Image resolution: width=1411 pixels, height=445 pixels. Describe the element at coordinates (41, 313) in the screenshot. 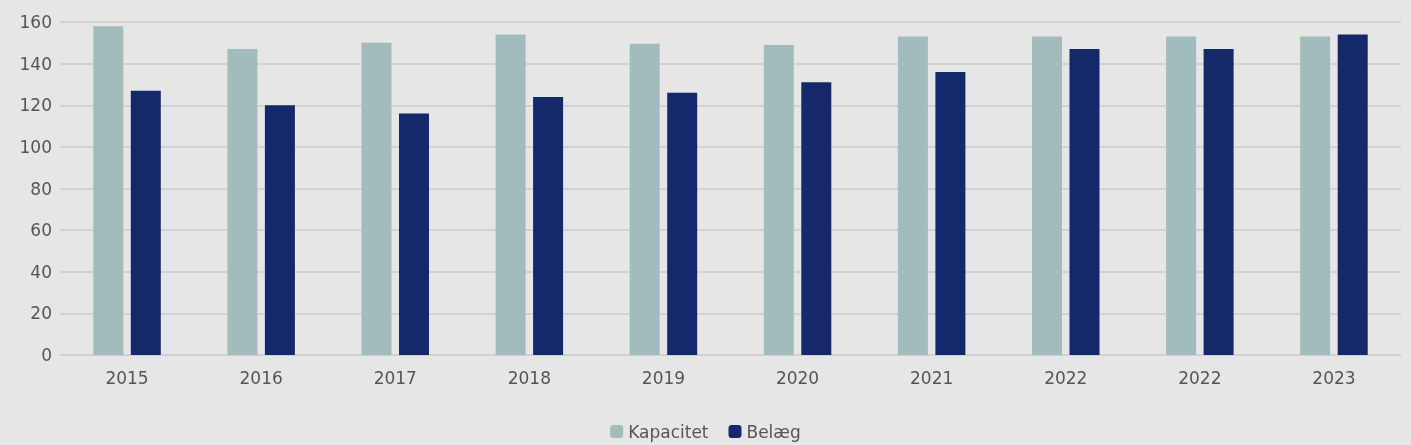

I see `y-tick-label: 20` at that location.